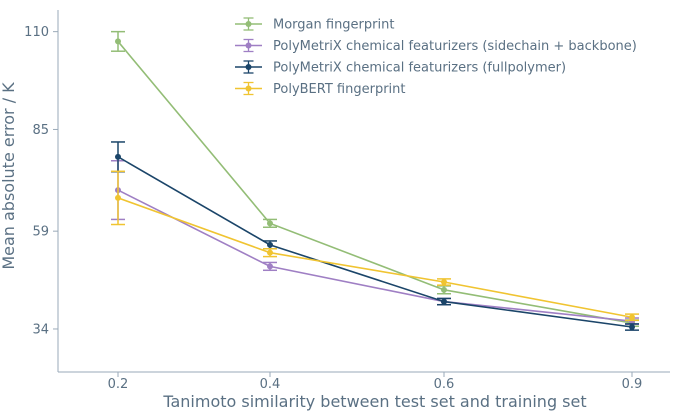 Image resolution: width=685 pixels, height=411 pixels. Describe the element at coordinates (375, 382) in the screenshot. I see `x-axis-ticks: 0.2 0.4 0.6 0.9` at that location.